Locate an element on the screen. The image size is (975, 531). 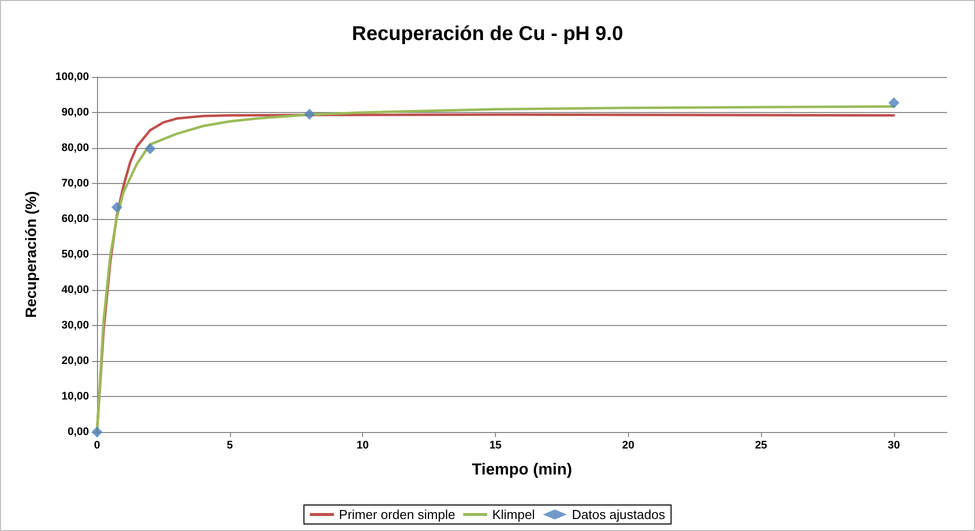
legend-label: Datos ajustados is located at coordinates (619, 514).